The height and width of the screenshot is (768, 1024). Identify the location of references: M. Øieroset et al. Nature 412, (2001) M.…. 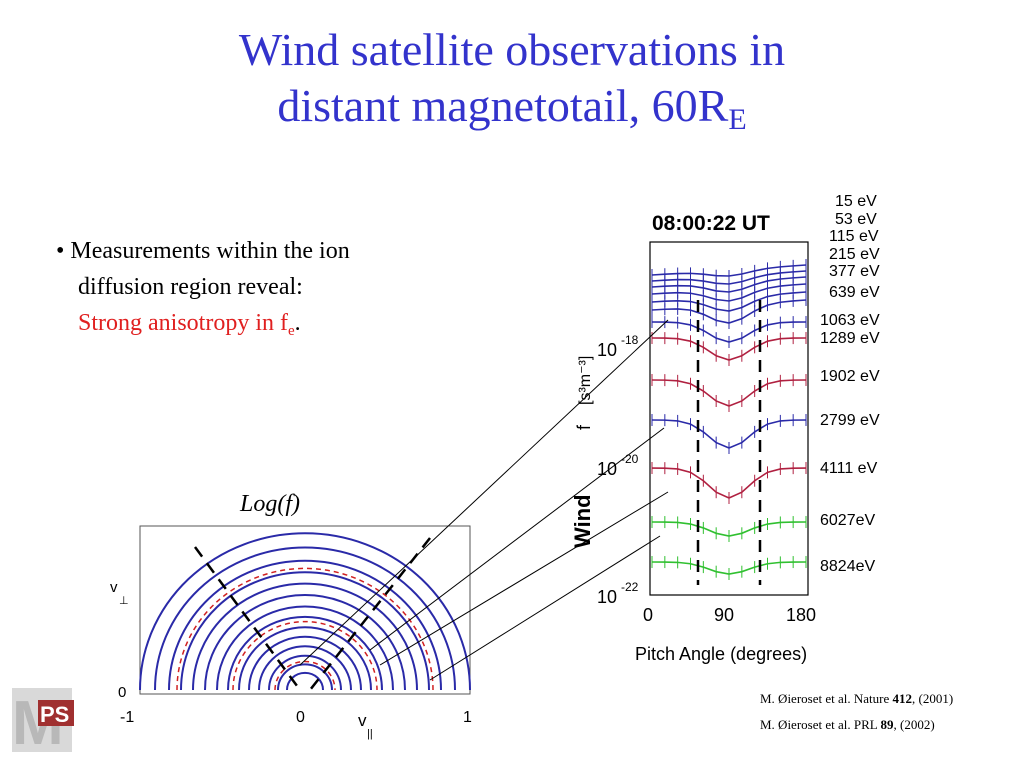
(856, 712).